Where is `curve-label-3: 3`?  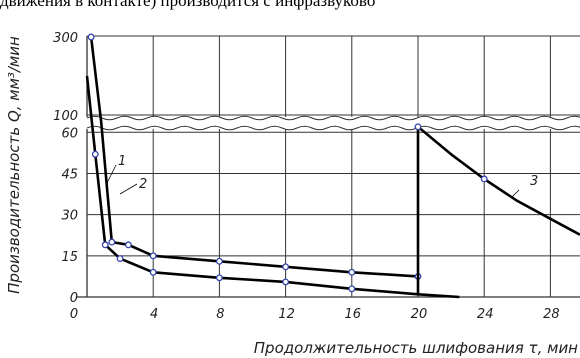
curve-label-3: 3 is located at coordinates (534, 181).